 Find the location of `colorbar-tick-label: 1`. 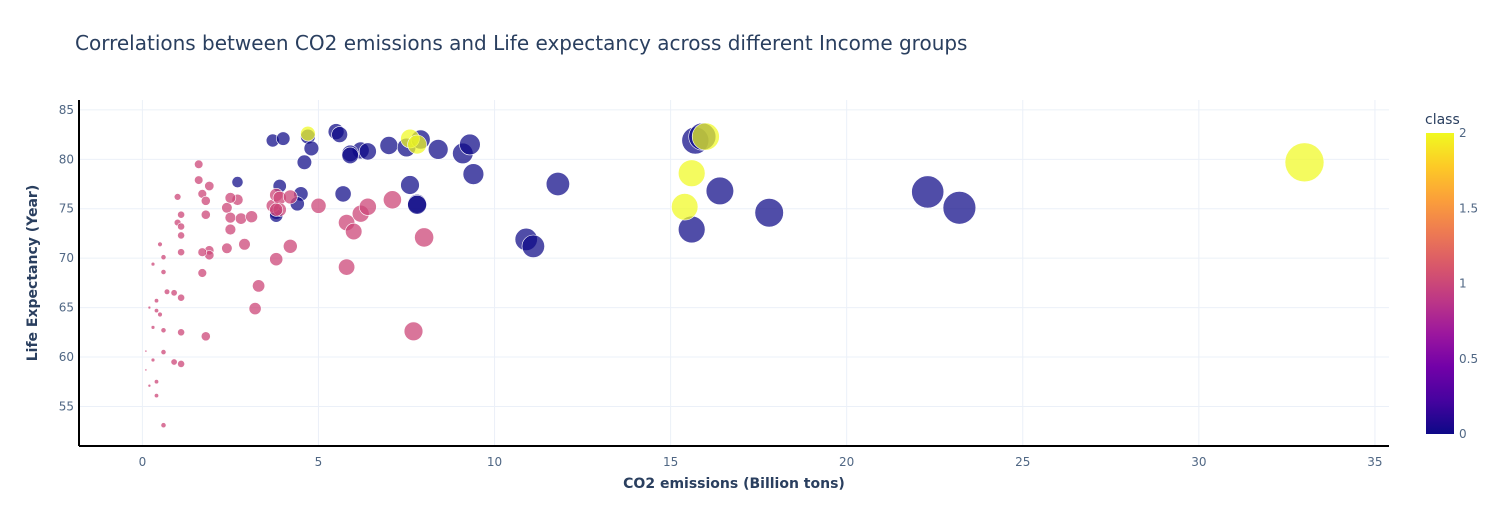

colorbar-tick-label: 1 is located at coordinates (1463, 284).